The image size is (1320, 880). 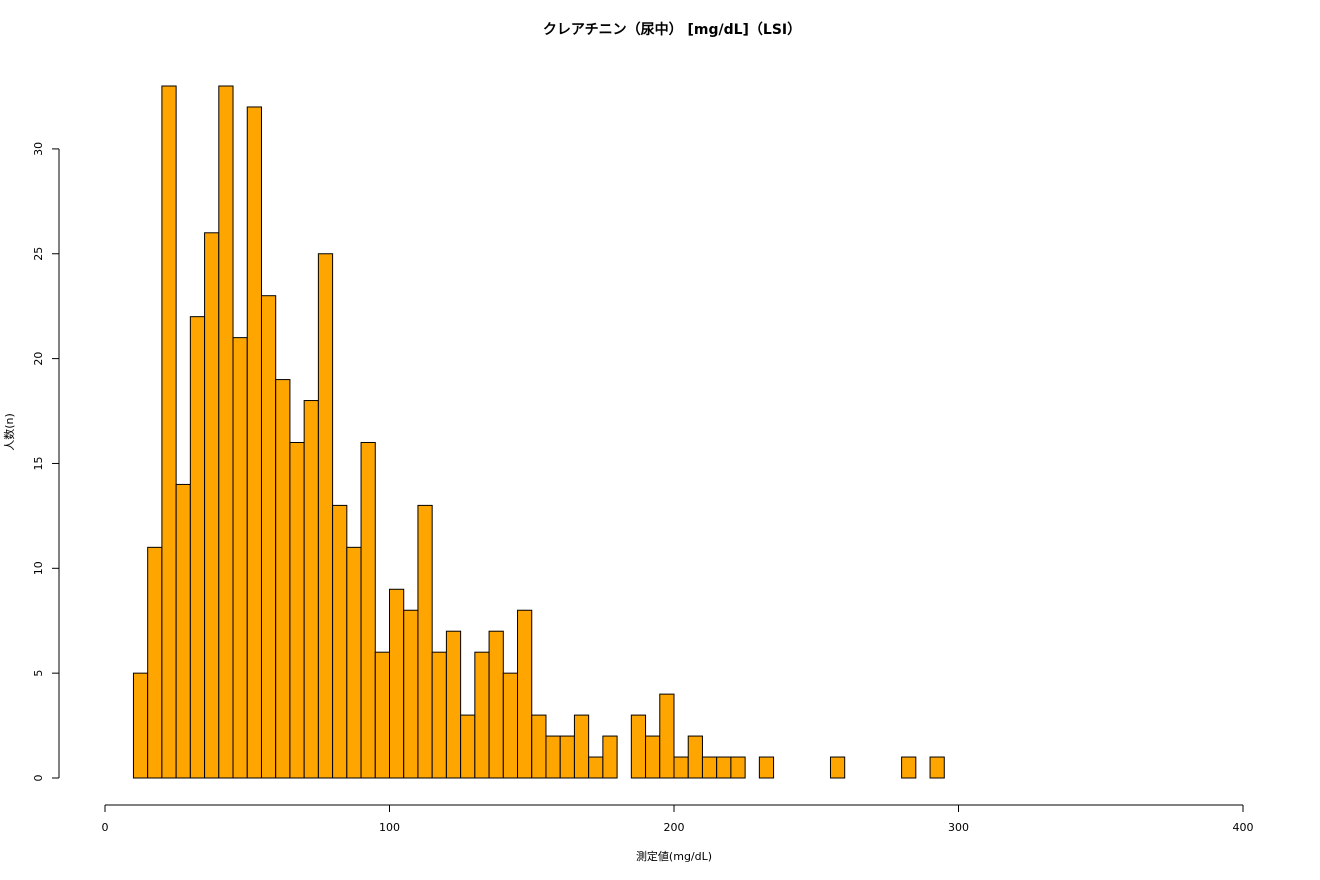 What do you see at coordinates (38, 254) in the screenshot?
I see `y-tick-label: 25` at bounding box center [38, 254].